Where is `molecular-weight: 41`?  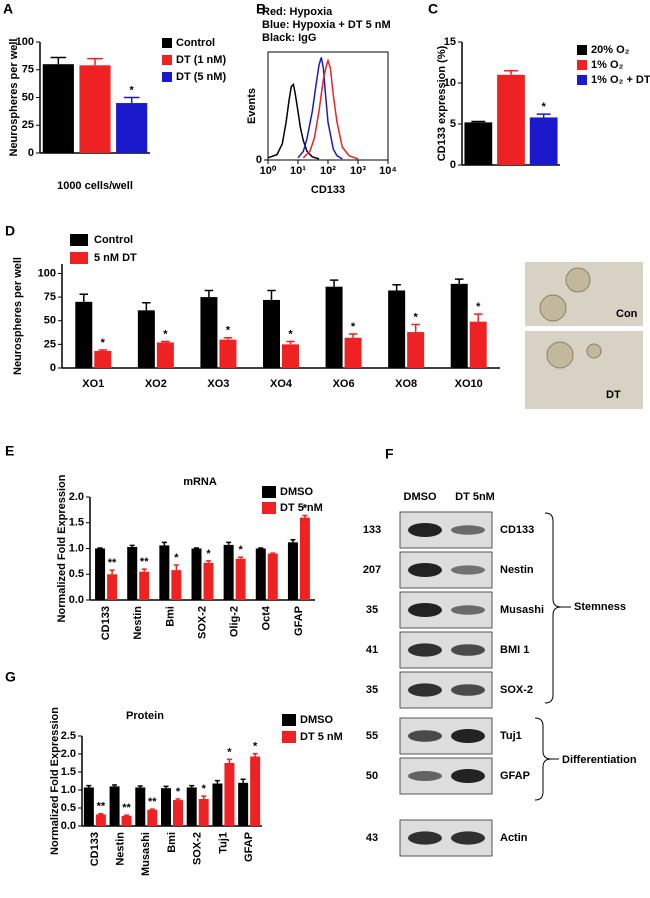 molecular-weight: 41 is located at coordinates (372, 650).